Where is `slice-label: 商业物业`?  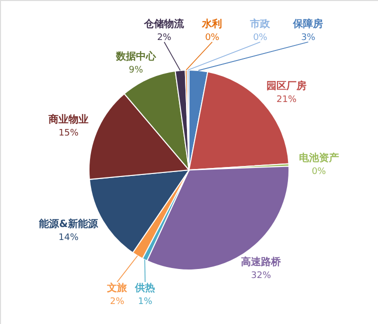
slice-label: 商业物业 is located at coordinates (68, 120).